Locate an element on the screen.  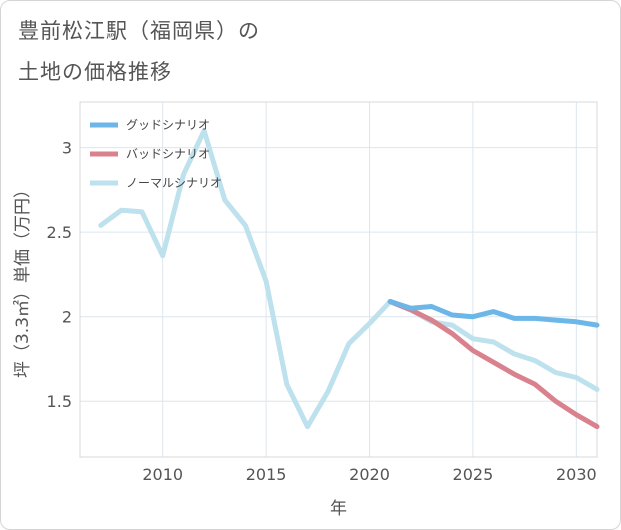
chart-title-line2: 土地の価格推移 is located at coordinates (95, 72).